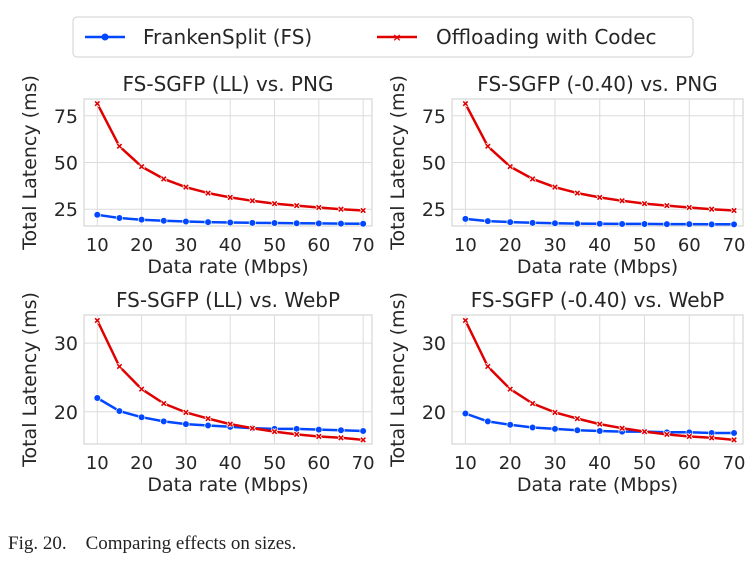 The width and height of the screenshot is (756, 564). What do you see at coordinates (191, 543) in the screenshot?
I see `caption-text: Comparing effects on sizes.` at bounding box center [191, 543].